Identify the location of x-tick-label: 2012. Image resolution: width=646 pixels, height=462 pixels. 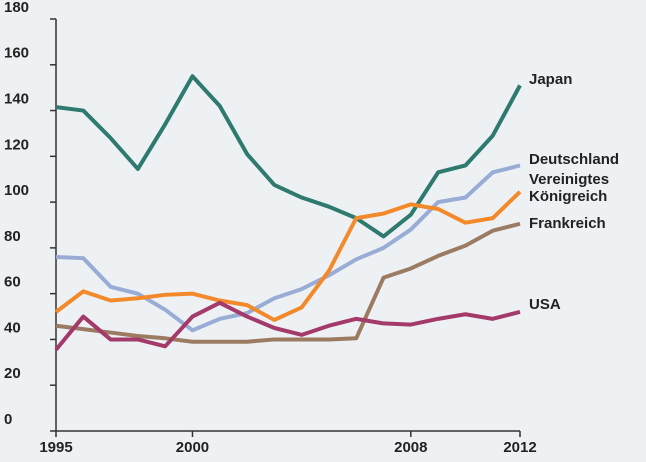
(519, 447).